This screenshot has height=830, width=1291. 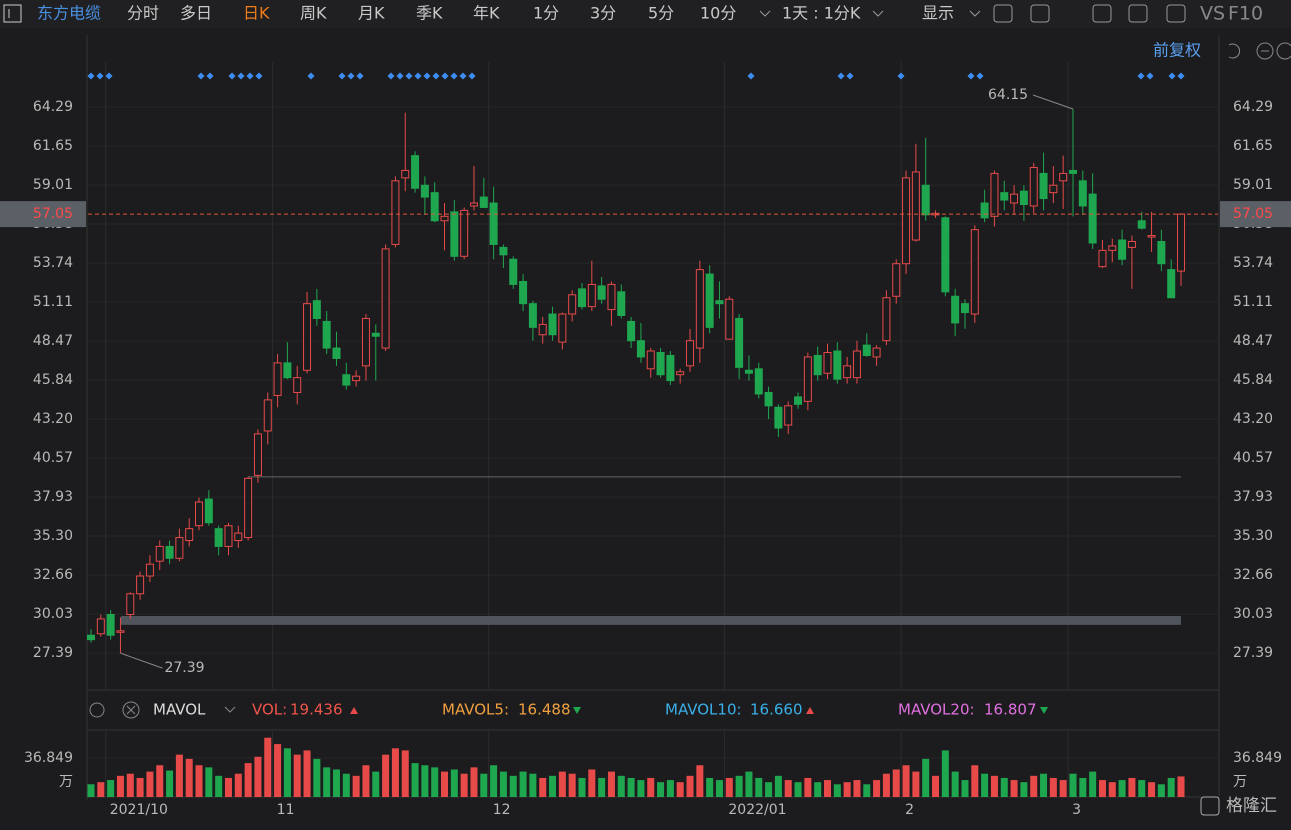 What do you see at coordinates (1240, 782) in the screenshot?
I see `volume-unit: 万` at bounding box center [1240, 782].